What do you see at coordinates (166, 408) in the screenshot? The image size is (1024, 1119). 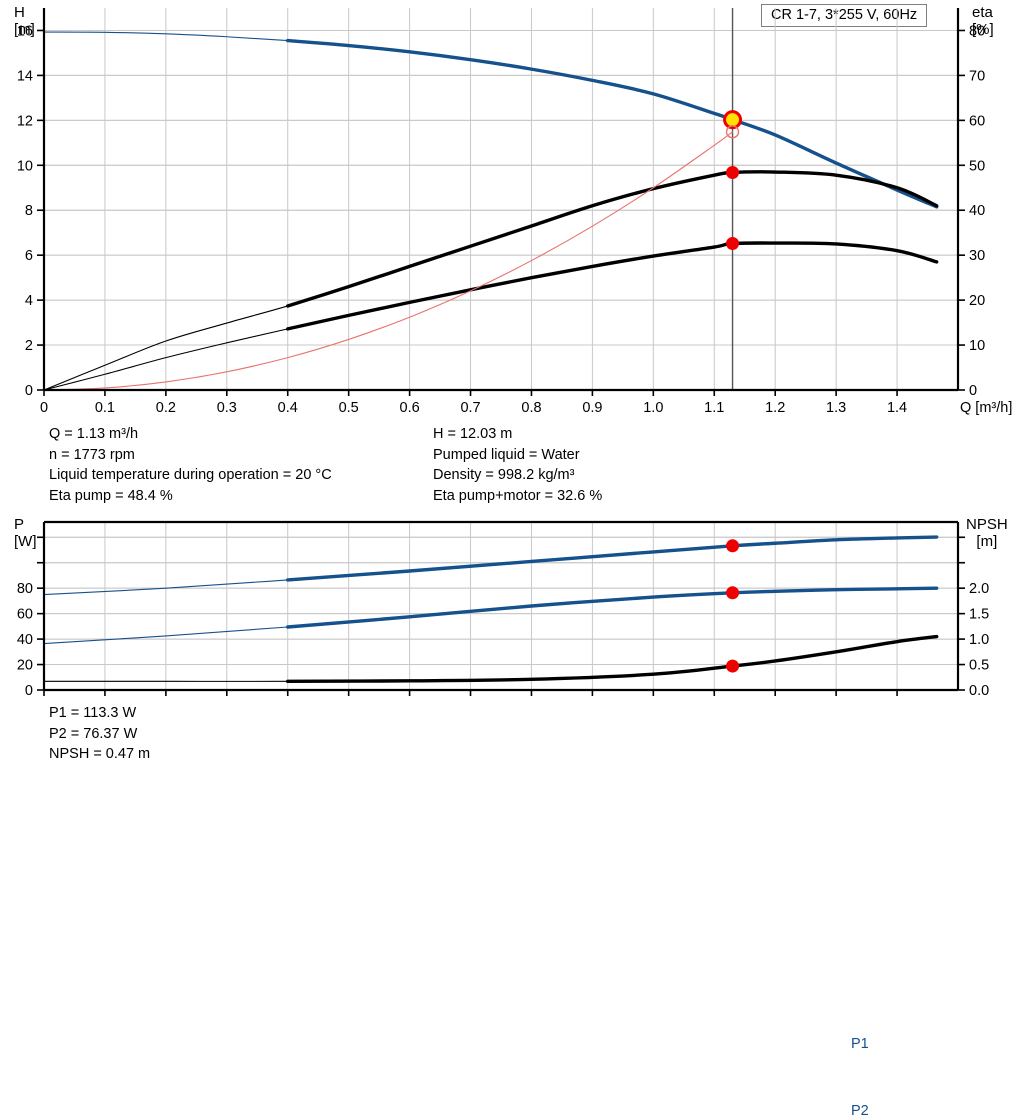 I see `x-tick-label: 0.2` at bounding box center [166, 408].